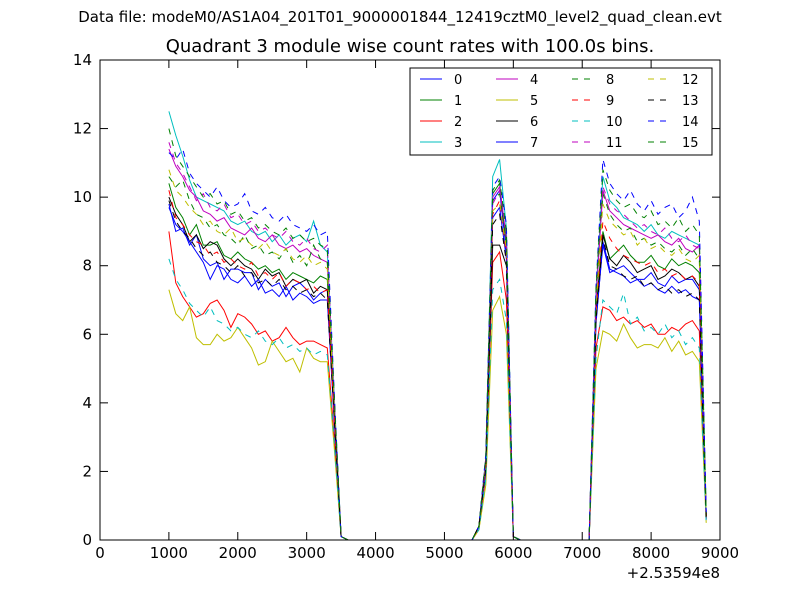 The height and width of the screenshot is (600, 800). I want to click on y-tick-label: 0, so click(87, 540).